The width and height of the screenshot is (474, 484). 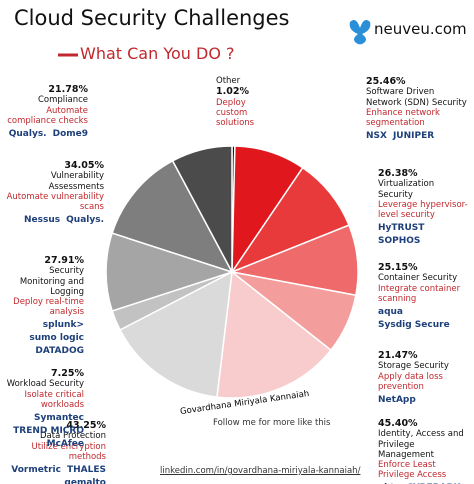 What do you see at coordinates (424, 235) in the screenshot?
I see `vendor-row: HyTRUST SOPHOS` at bounding box center [424, 235].